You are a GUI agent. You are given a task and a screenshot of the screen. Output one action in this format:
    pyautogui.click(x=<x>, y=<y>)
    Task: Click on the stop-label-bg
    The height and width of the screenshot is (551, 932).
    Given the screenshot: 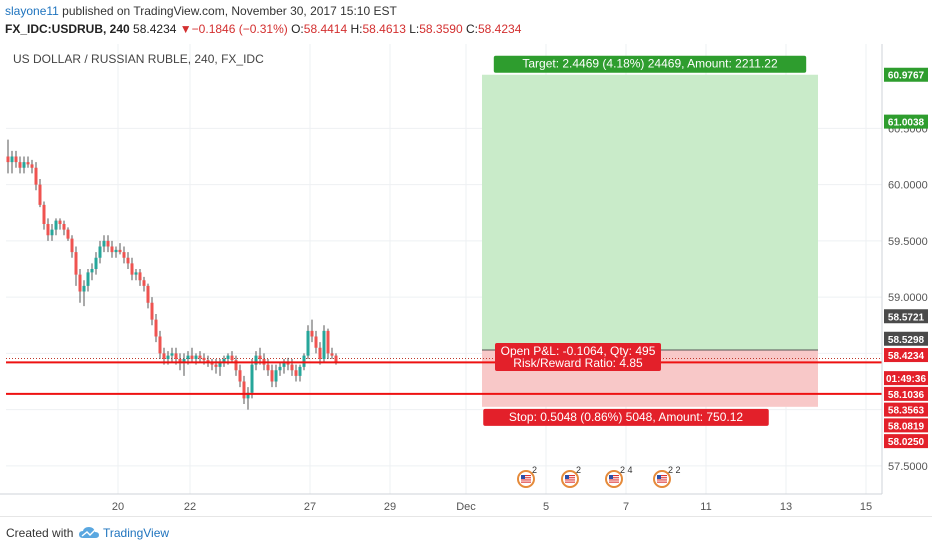 What is the action you would take?
    pyautogui.click(x=626, y=417)
    